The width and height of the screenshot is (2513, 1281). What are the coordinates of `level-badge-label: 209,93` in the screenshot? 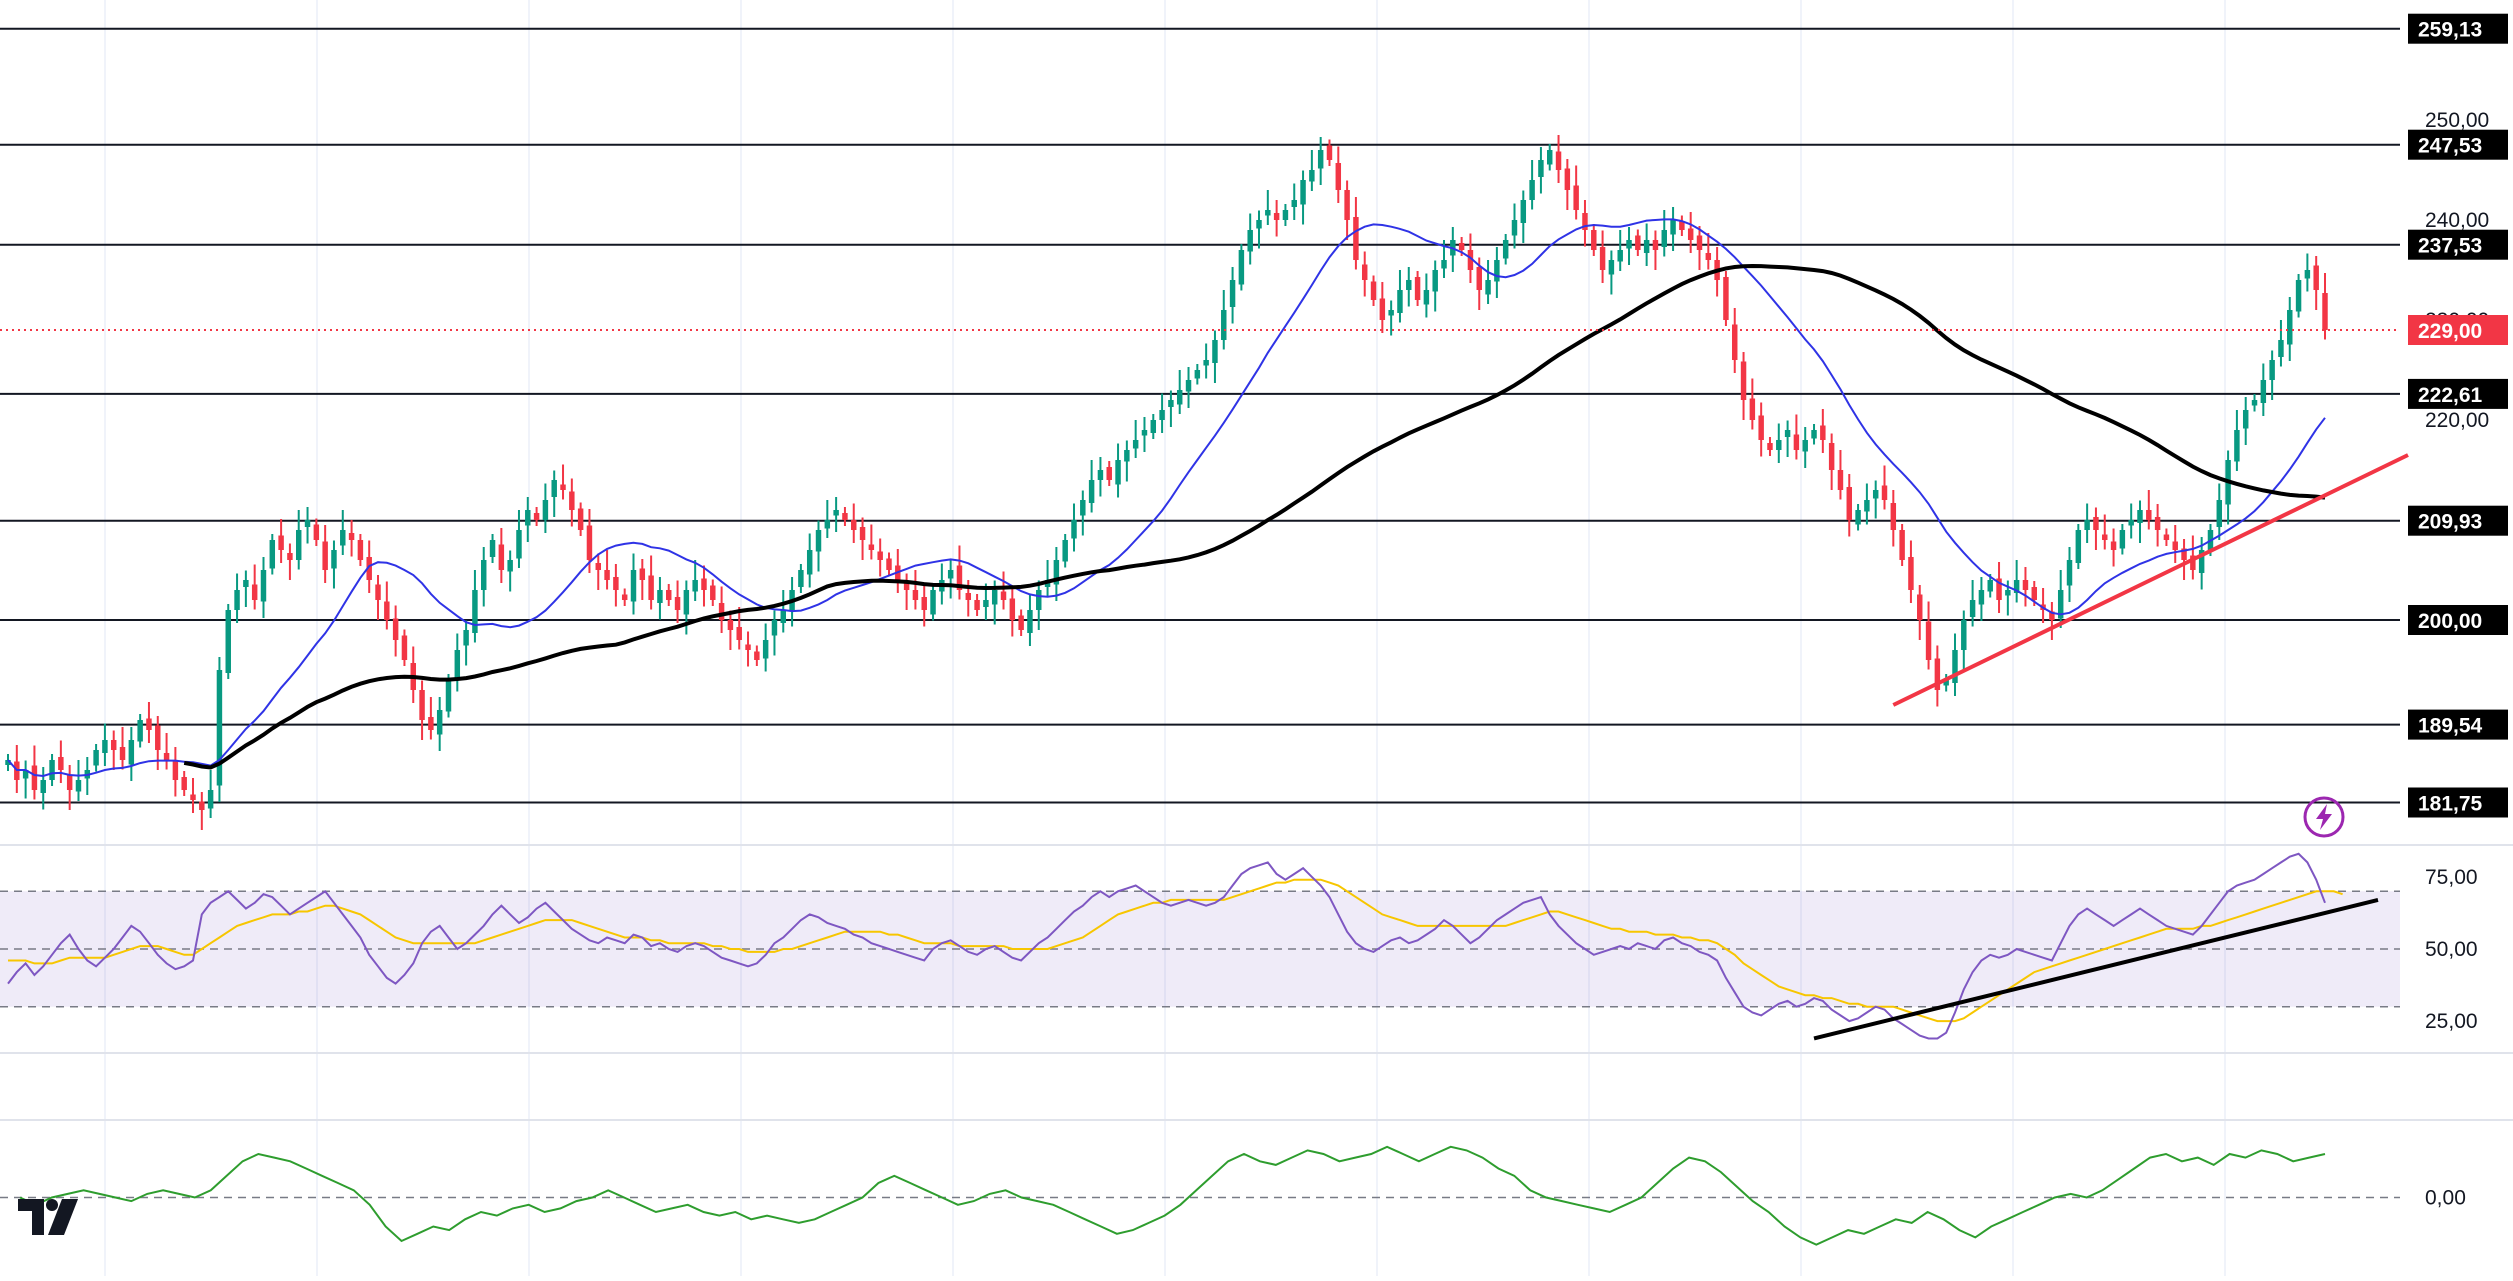 It's located at (2450, 522).